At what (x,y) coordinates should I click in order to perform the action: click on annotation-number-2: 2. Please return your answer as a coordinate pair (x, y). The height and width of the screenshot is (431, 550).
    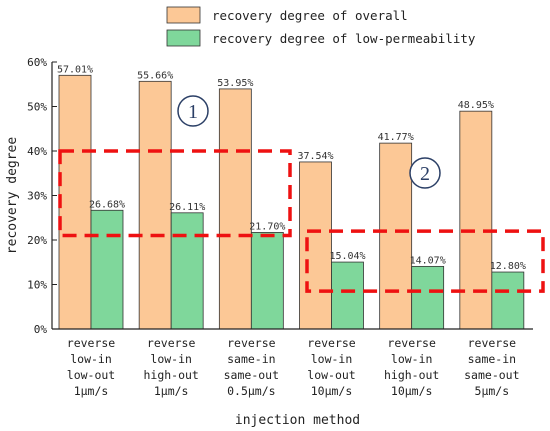
    Looking at the image, I should click on (425, 174).